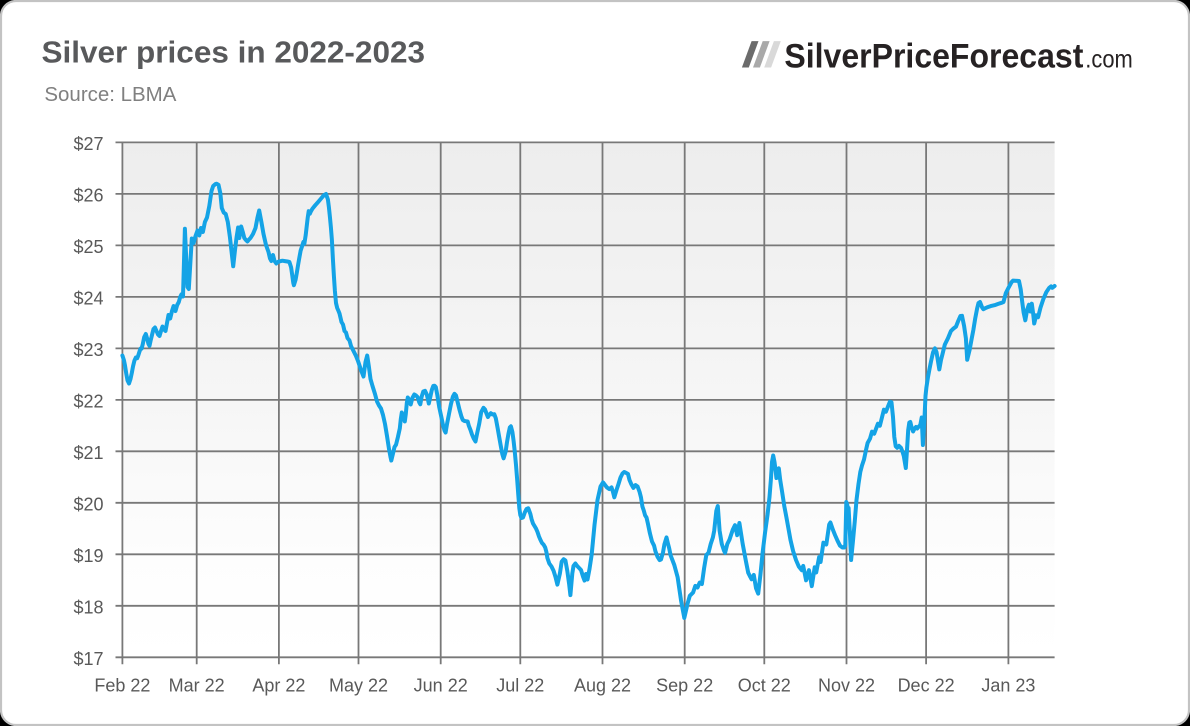 This screenshot has width=1190, height=726. Describe the element at coordinates (602, 686) in the screenshot. I see `svg-text: Aug 22` at that location.